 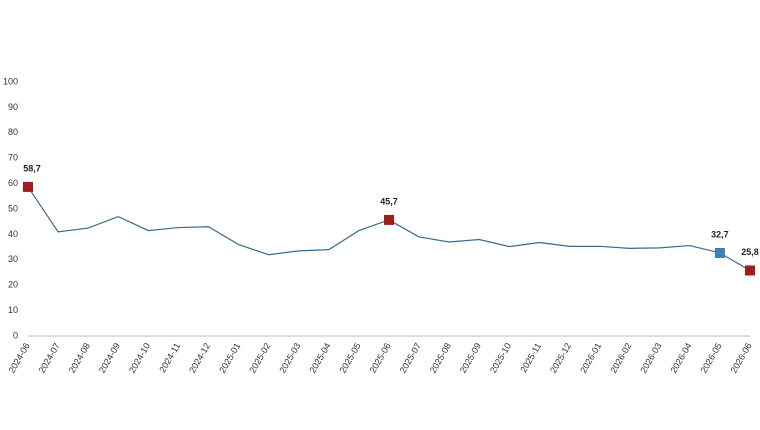 I want to click on x-tick-label: 2025-11, so click(x=530, y=357).